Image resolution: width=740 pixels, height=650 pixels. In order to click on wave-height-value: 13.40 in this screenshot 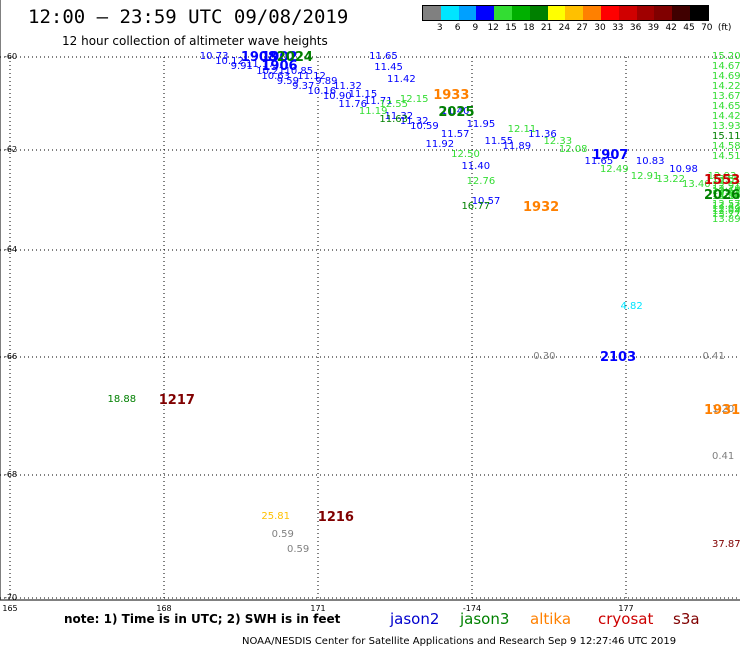, I will do `click(696, 184)`.